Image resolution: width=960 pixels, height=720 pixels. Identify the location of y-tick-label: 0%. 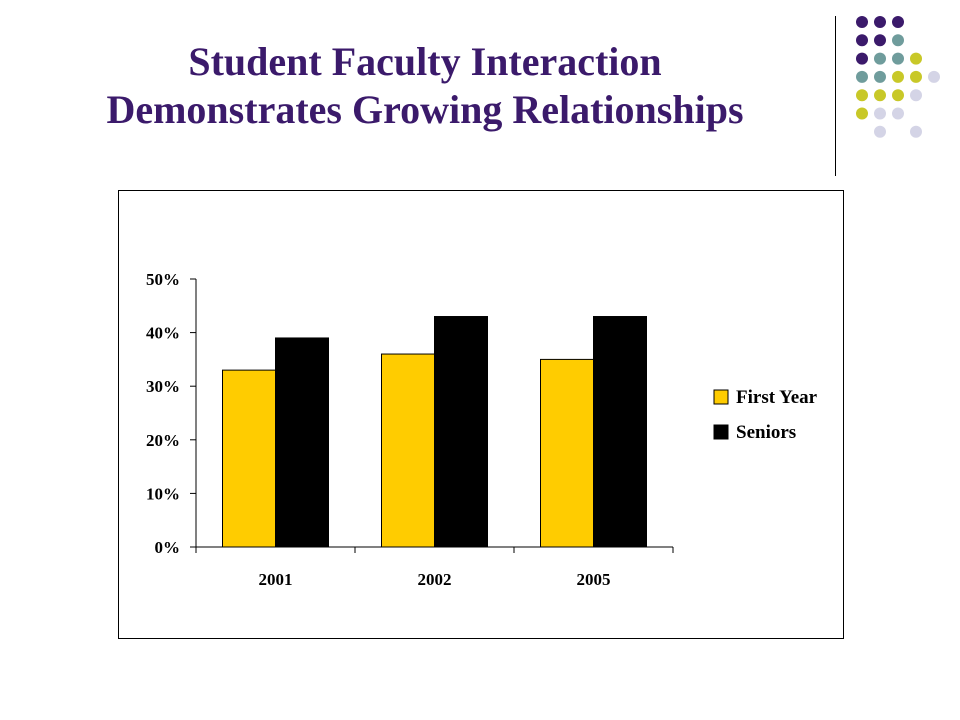
(168, 547).